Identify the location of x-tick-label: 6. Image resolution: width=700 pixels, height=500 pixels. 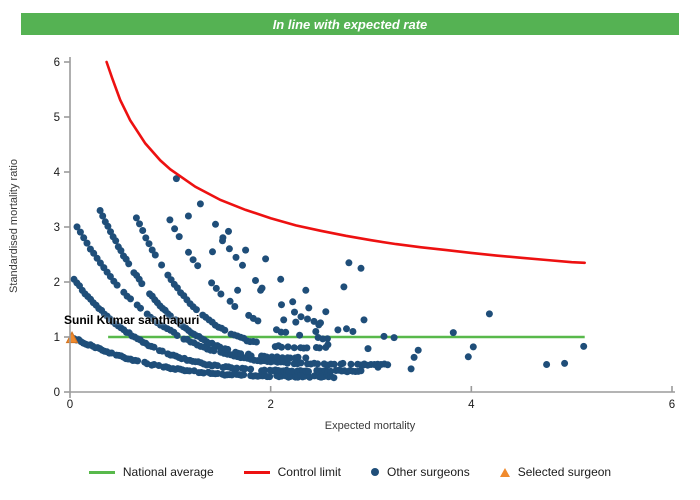
(672, 405).